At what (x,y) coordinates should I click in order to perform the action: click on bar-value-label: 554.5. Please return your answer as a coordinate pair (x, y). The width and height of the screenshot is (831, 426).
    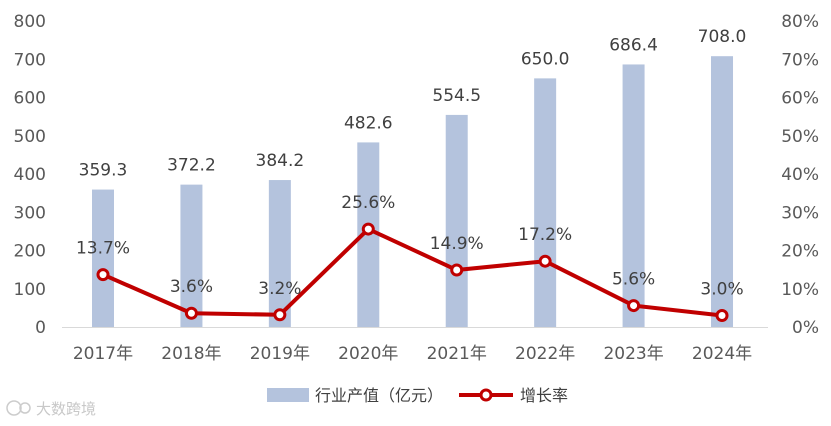
    Looking at the image, I should click on (456, 96).